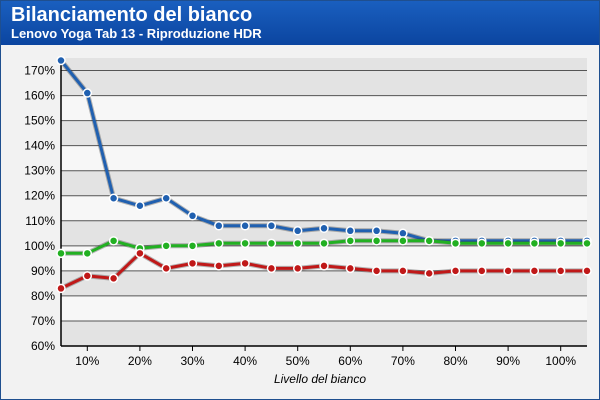 Image resolution: width=600 pixels, height=400 pixels. I want to click on y-tick-label: 60%, so click(43, 346).